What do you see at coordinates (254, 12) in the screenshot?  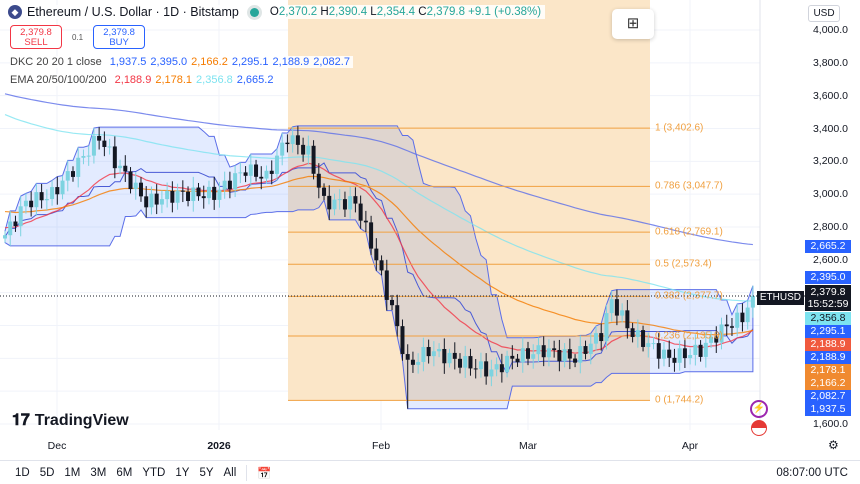 I see `market-status-icon` at bounding box center [254, 12].